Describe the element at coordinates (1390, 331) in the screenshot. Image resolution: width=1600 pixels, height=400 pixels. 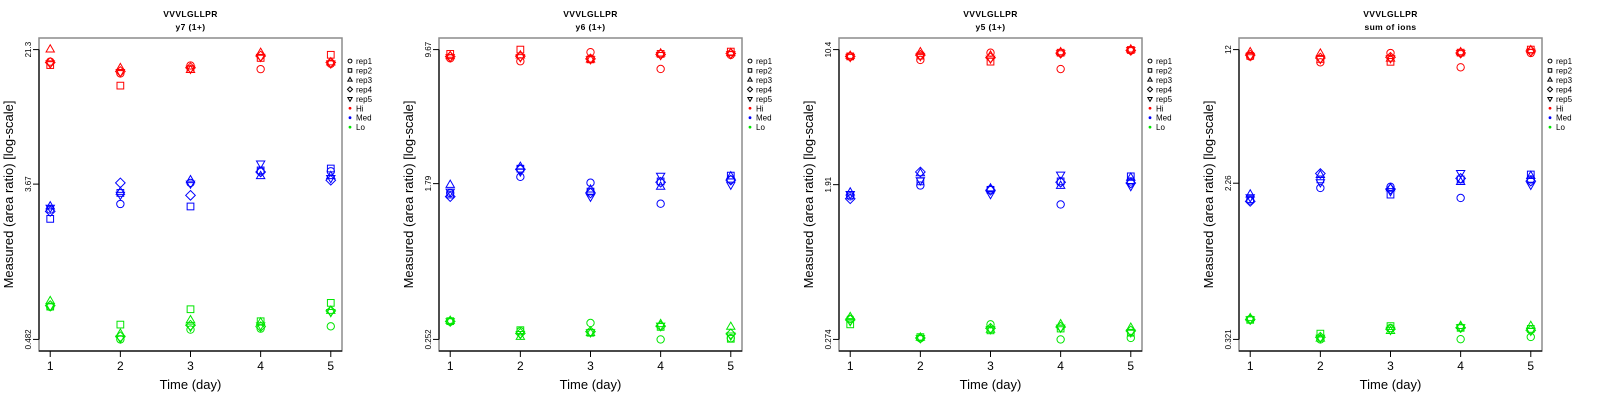
I see `point-lo-rep5-day3` at that location.